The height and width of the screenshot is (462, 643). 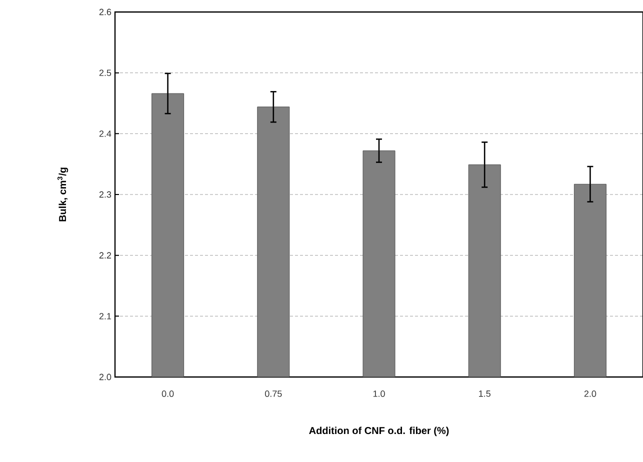 What do you see at coordinates (105, 194) in the screenshot?
I see `y-tick-label: 2.3` at bounding box center [105, 194].